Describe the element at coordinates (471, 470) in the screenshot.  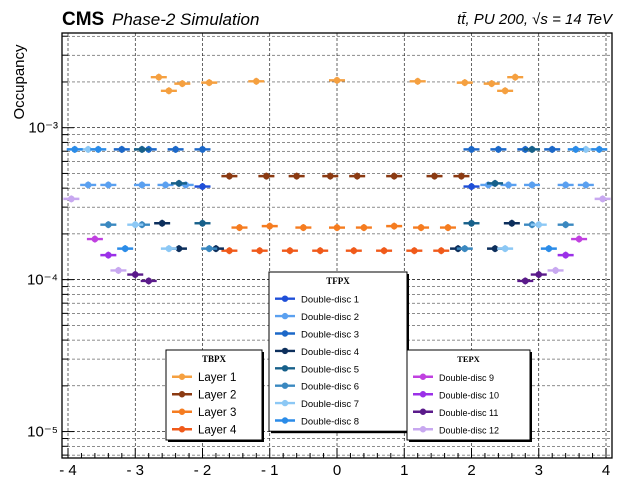
I see `x-tick-label-6: 2` at that location.